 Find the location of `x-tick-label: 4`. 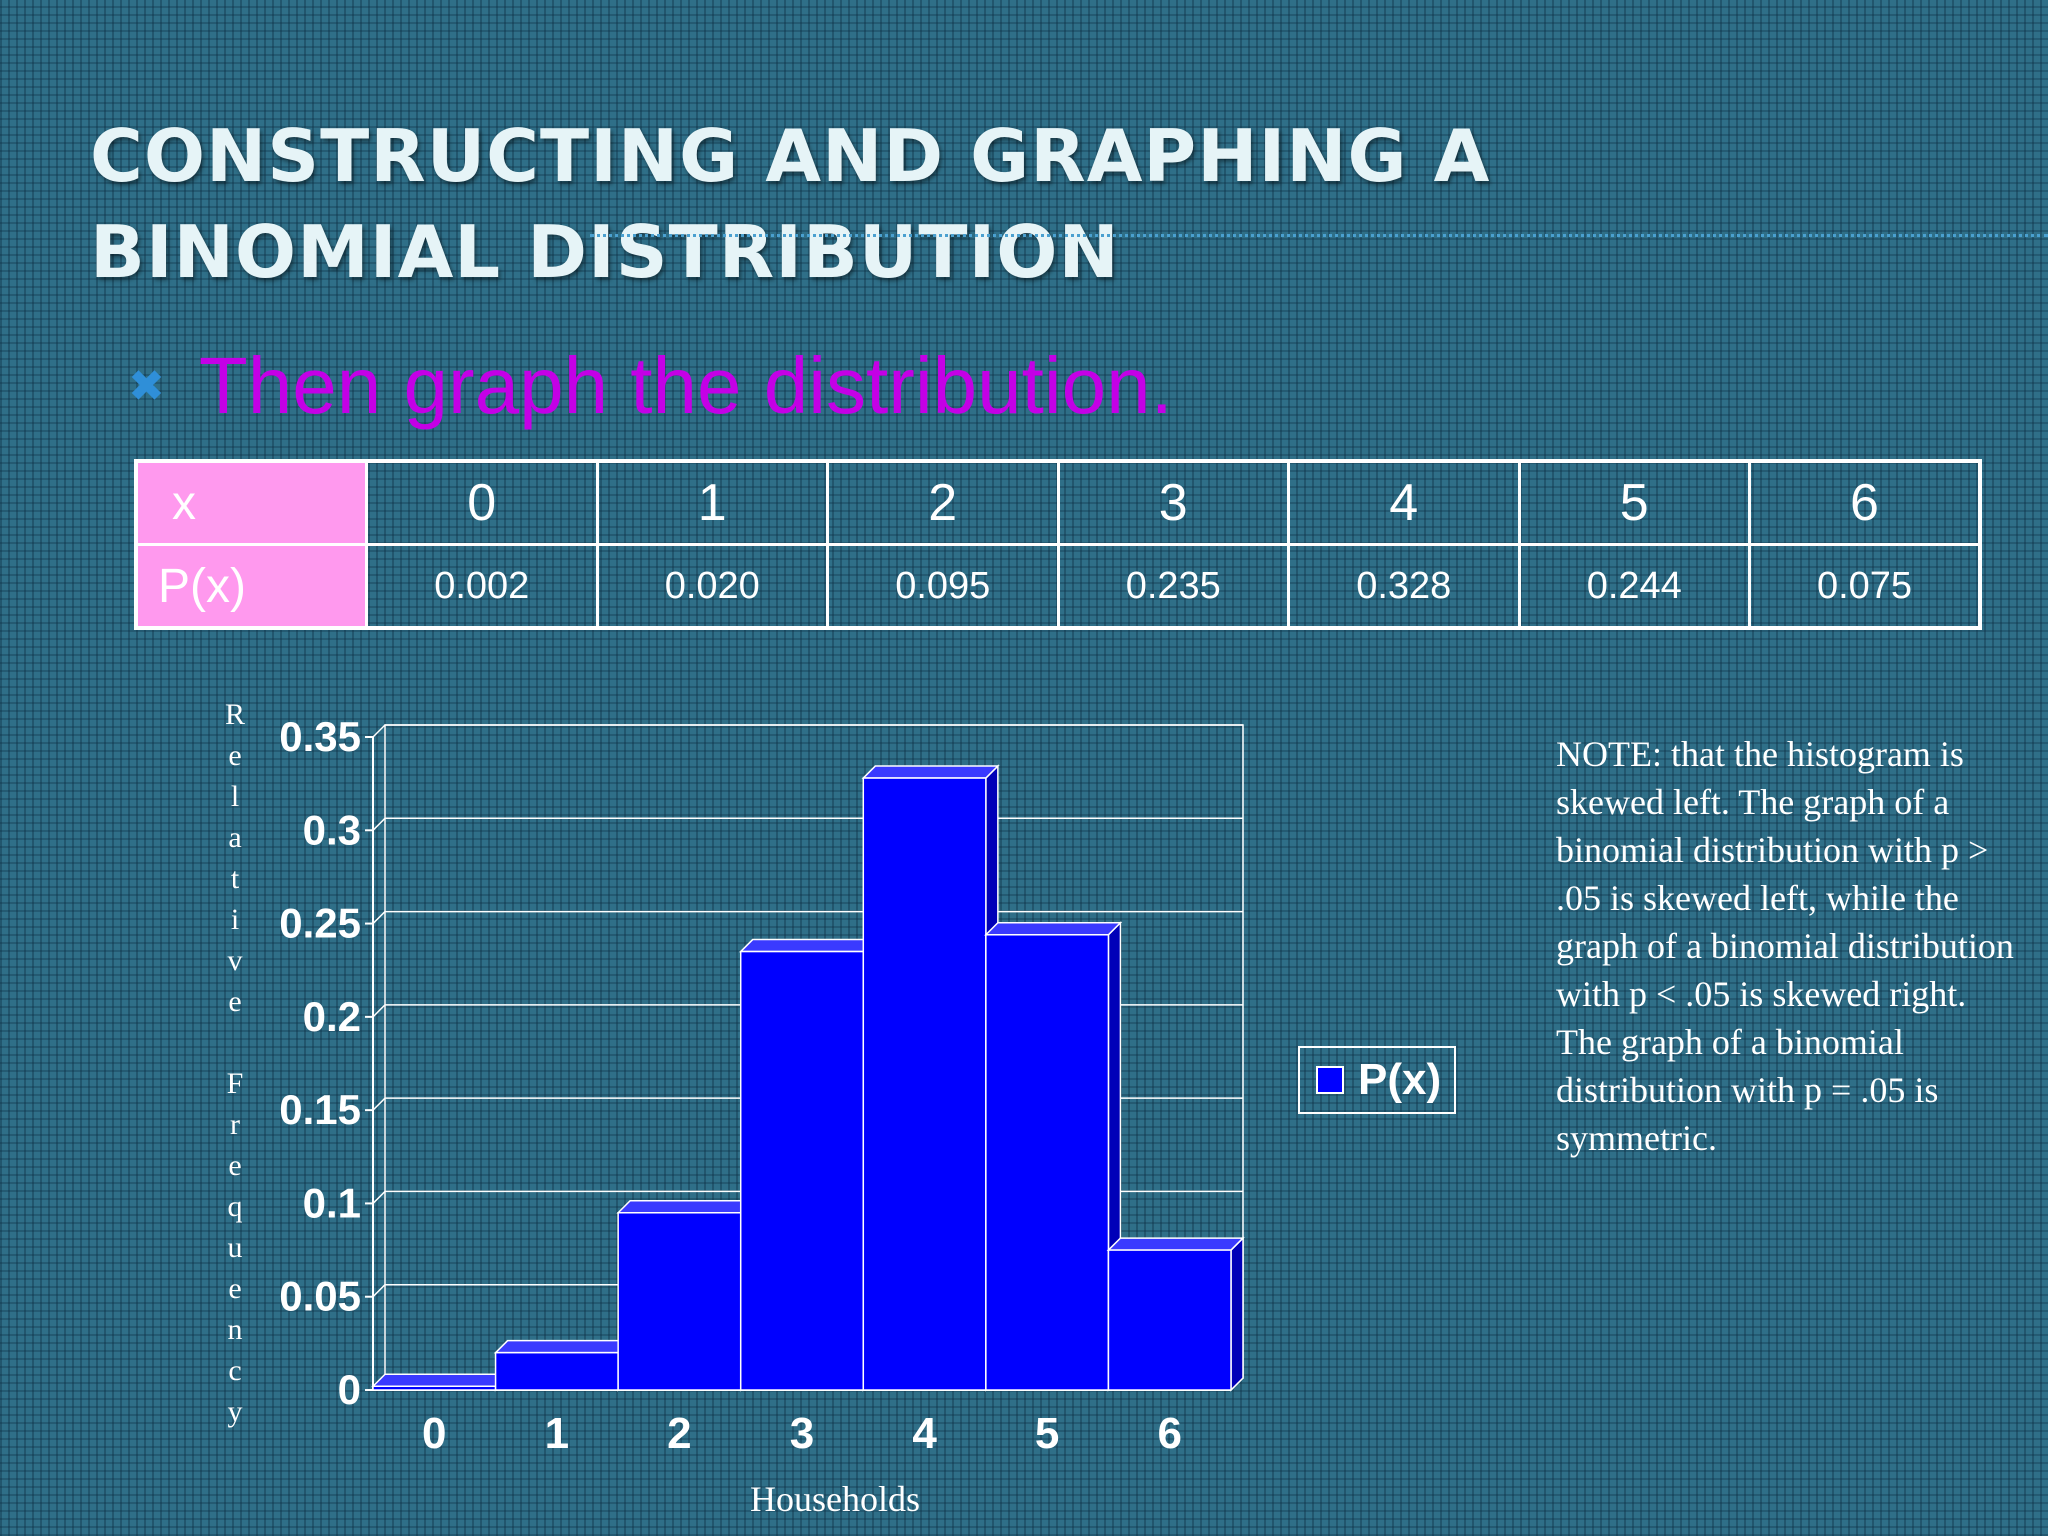

x-tick-label: 4 is located at coordinates (924, 1433).